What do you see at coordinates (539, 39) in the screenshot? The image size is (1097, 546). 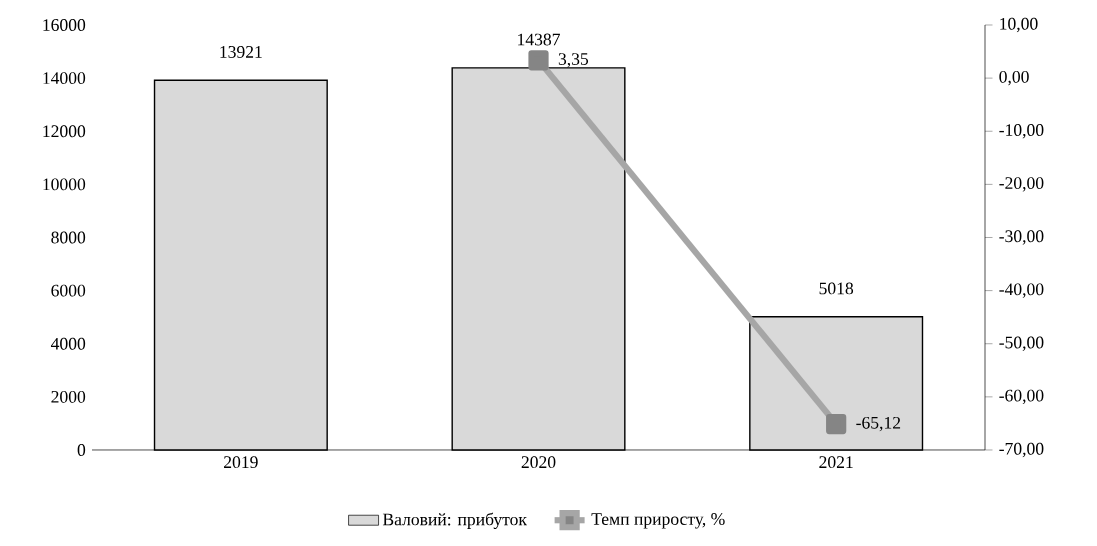 I see `data-label: 14387` at bounding box center [539, 39].